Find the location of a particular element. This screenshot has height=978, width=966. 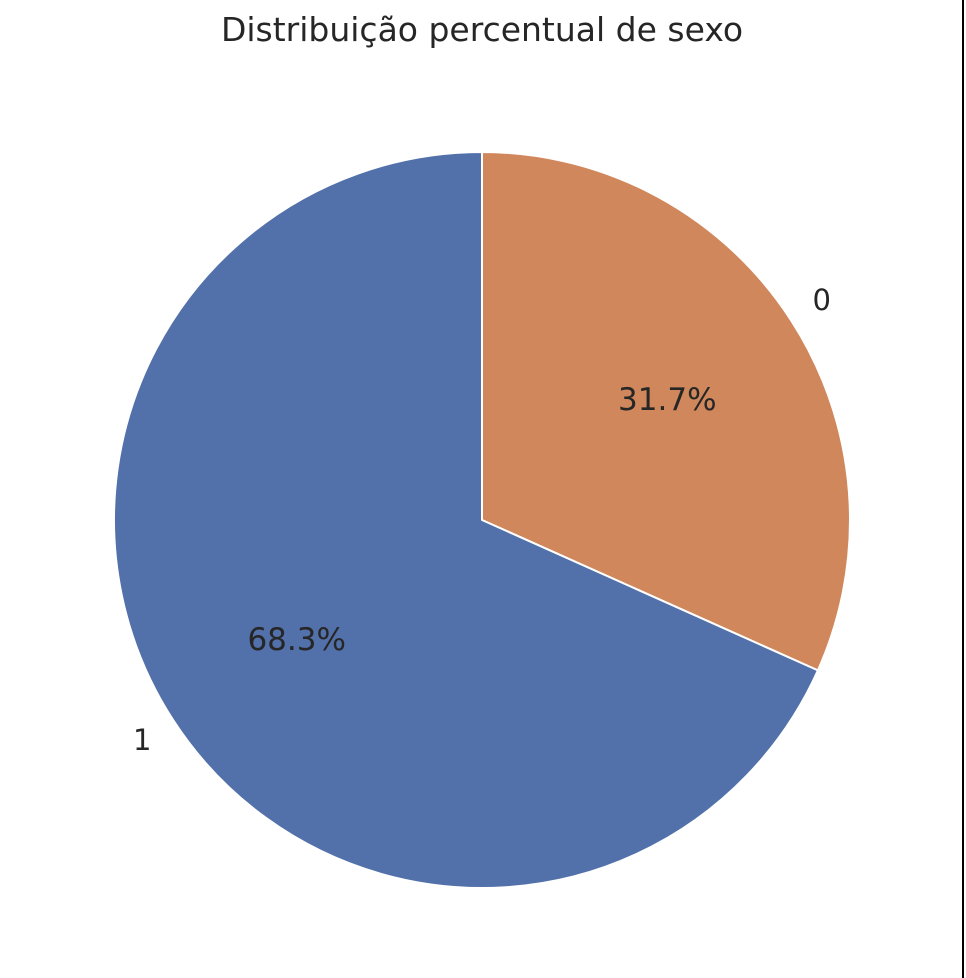

pie-slice-label-0: 0 is located at coordinates (821, 300).